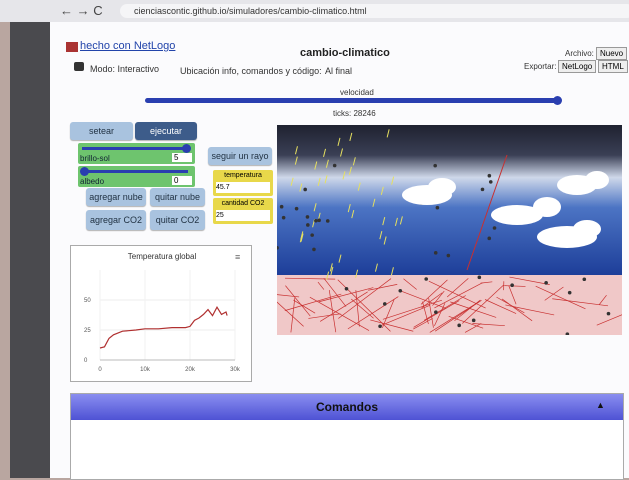  I want to click on commands-header: Comandos ▲, so click(347, 407).